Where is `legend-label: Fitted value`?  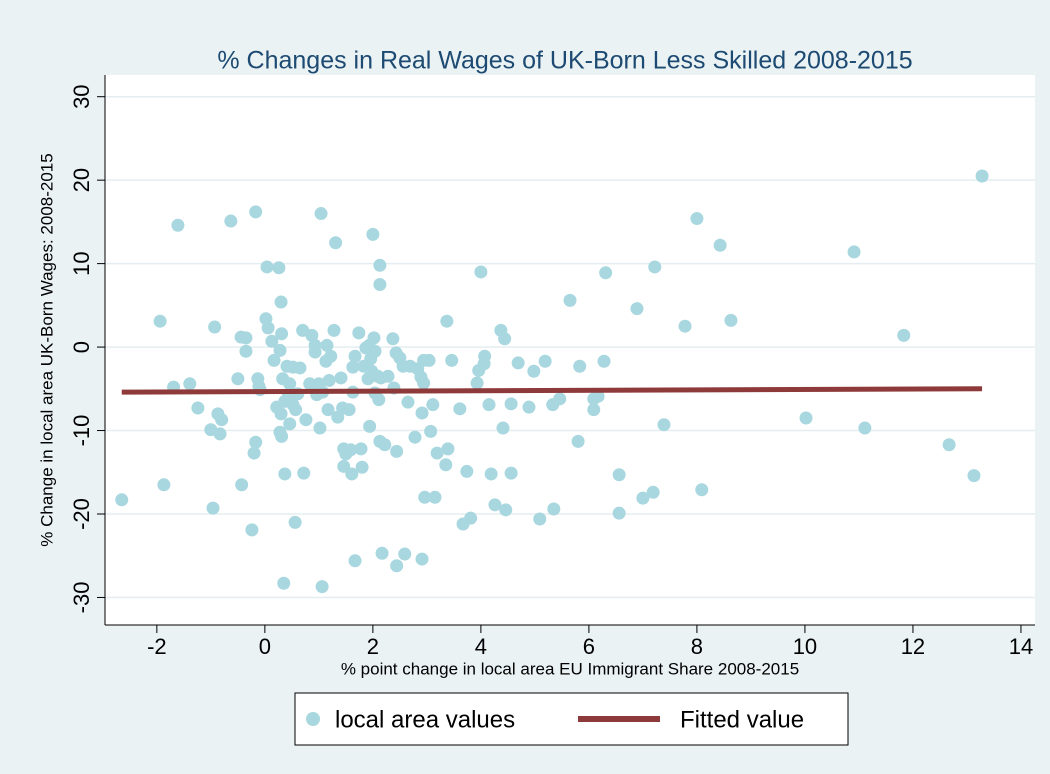
legend-label: Fitted value is located at coordinates (742, 719).